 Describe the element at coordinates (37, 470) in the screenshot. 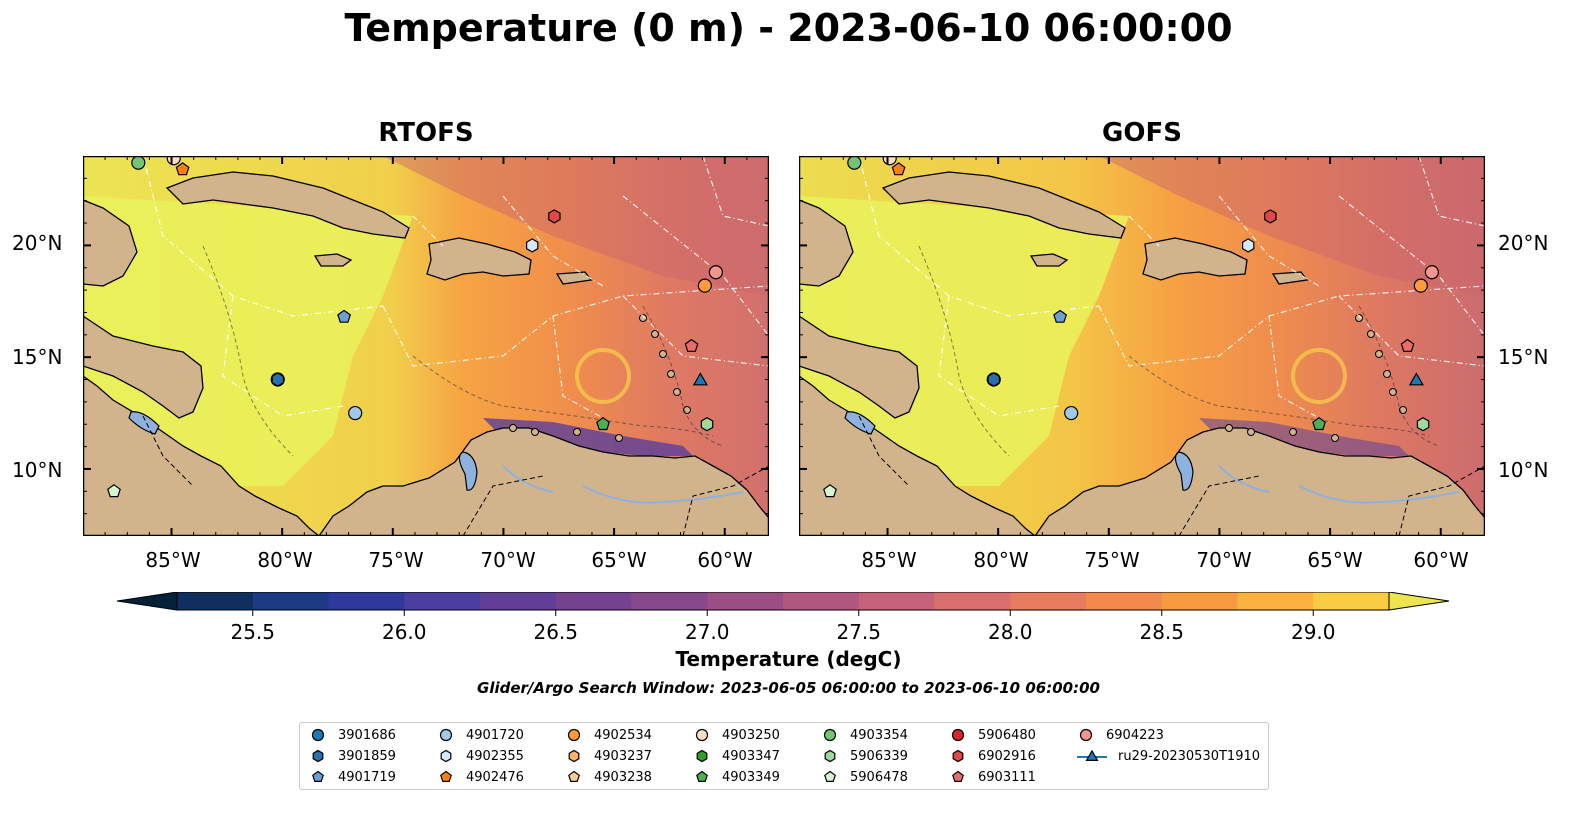

I see `lat-label-10n-left: 10°N` at that location.